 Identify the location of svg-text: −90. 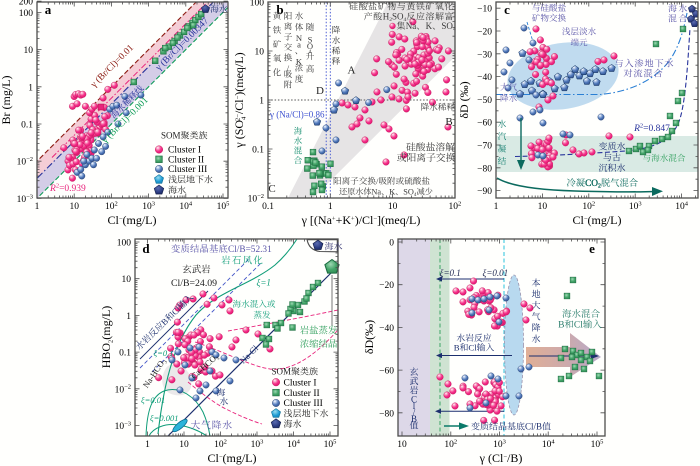
(484, 192).